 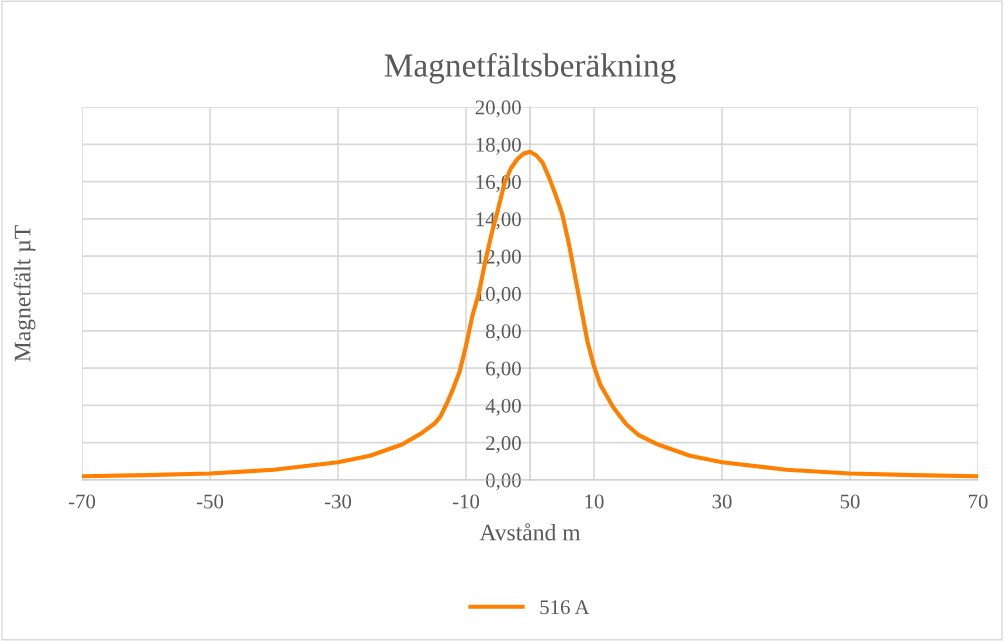 What do you see at coordinates (530, 68) in the screenshot?
I see `chart-title: Magnetfältsberäkning` at bounding box center [530, 68].